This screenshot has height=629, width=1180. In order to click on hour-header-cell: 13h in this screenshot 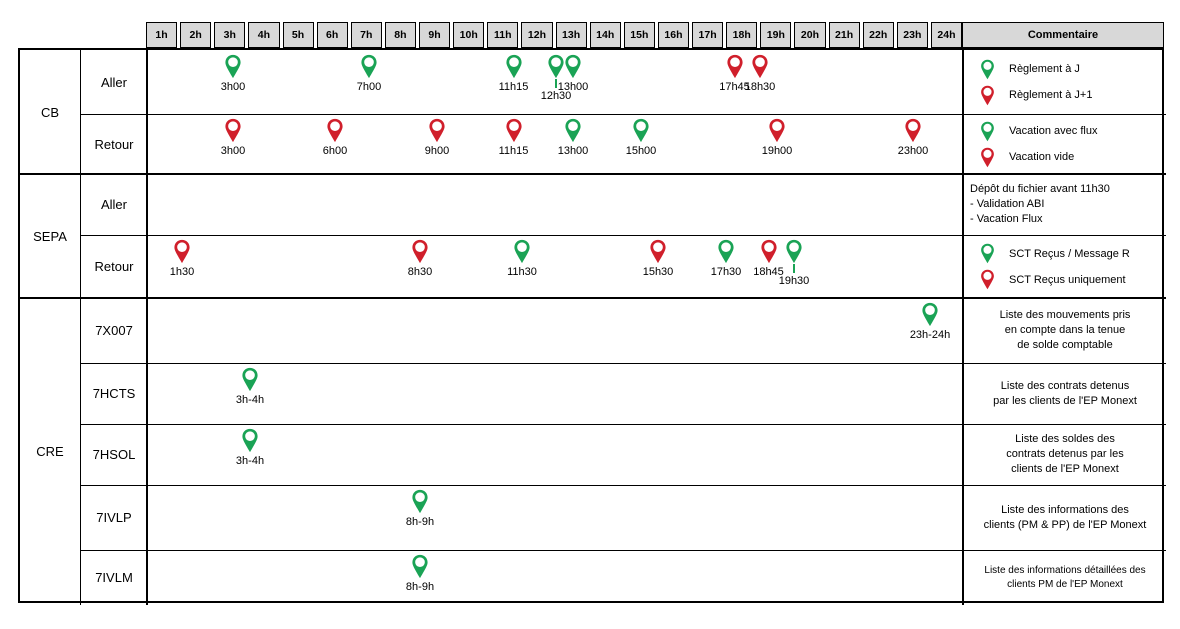, I will do `click(571, 35)`.